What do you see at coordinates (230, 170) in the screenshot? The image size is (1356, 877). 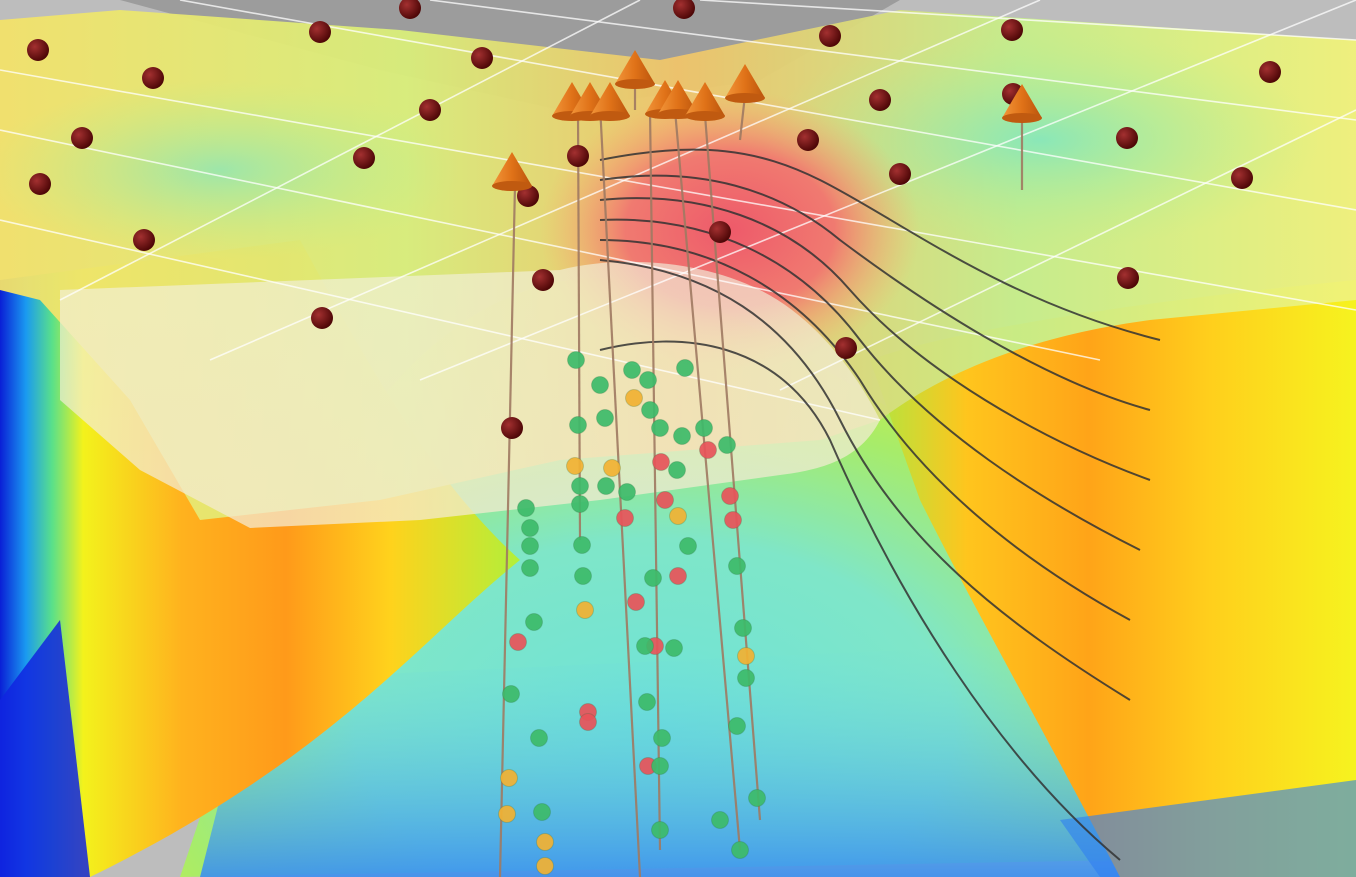 I see `top-surface-low-patch` at bounding box center [230, 170].